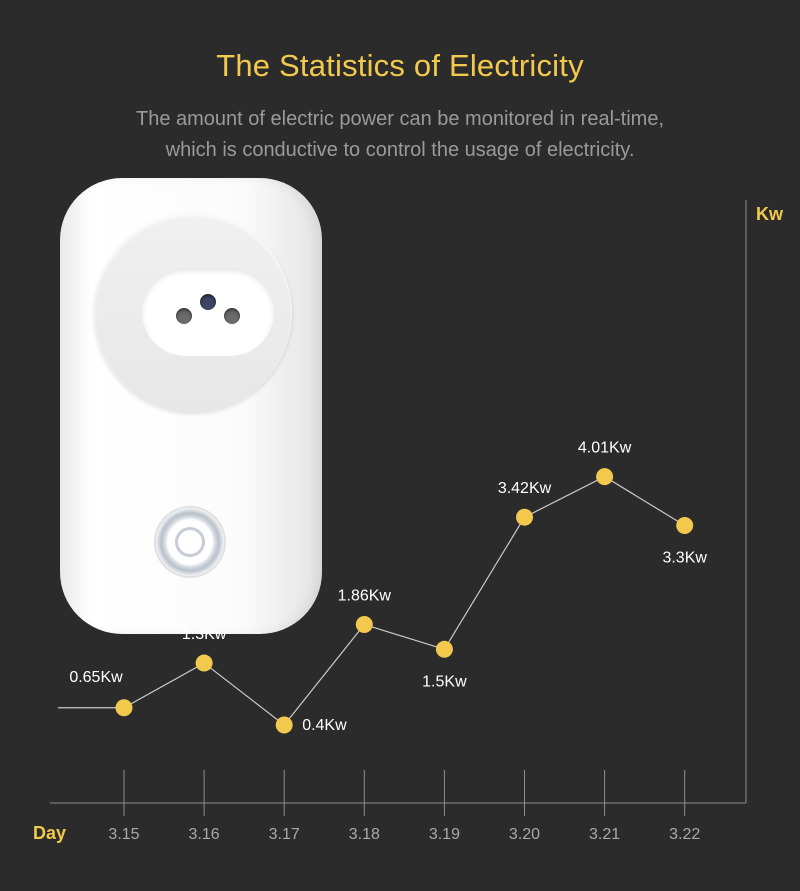  I want to click on page-title: The Statistics of Electricity, so click(400, 65).